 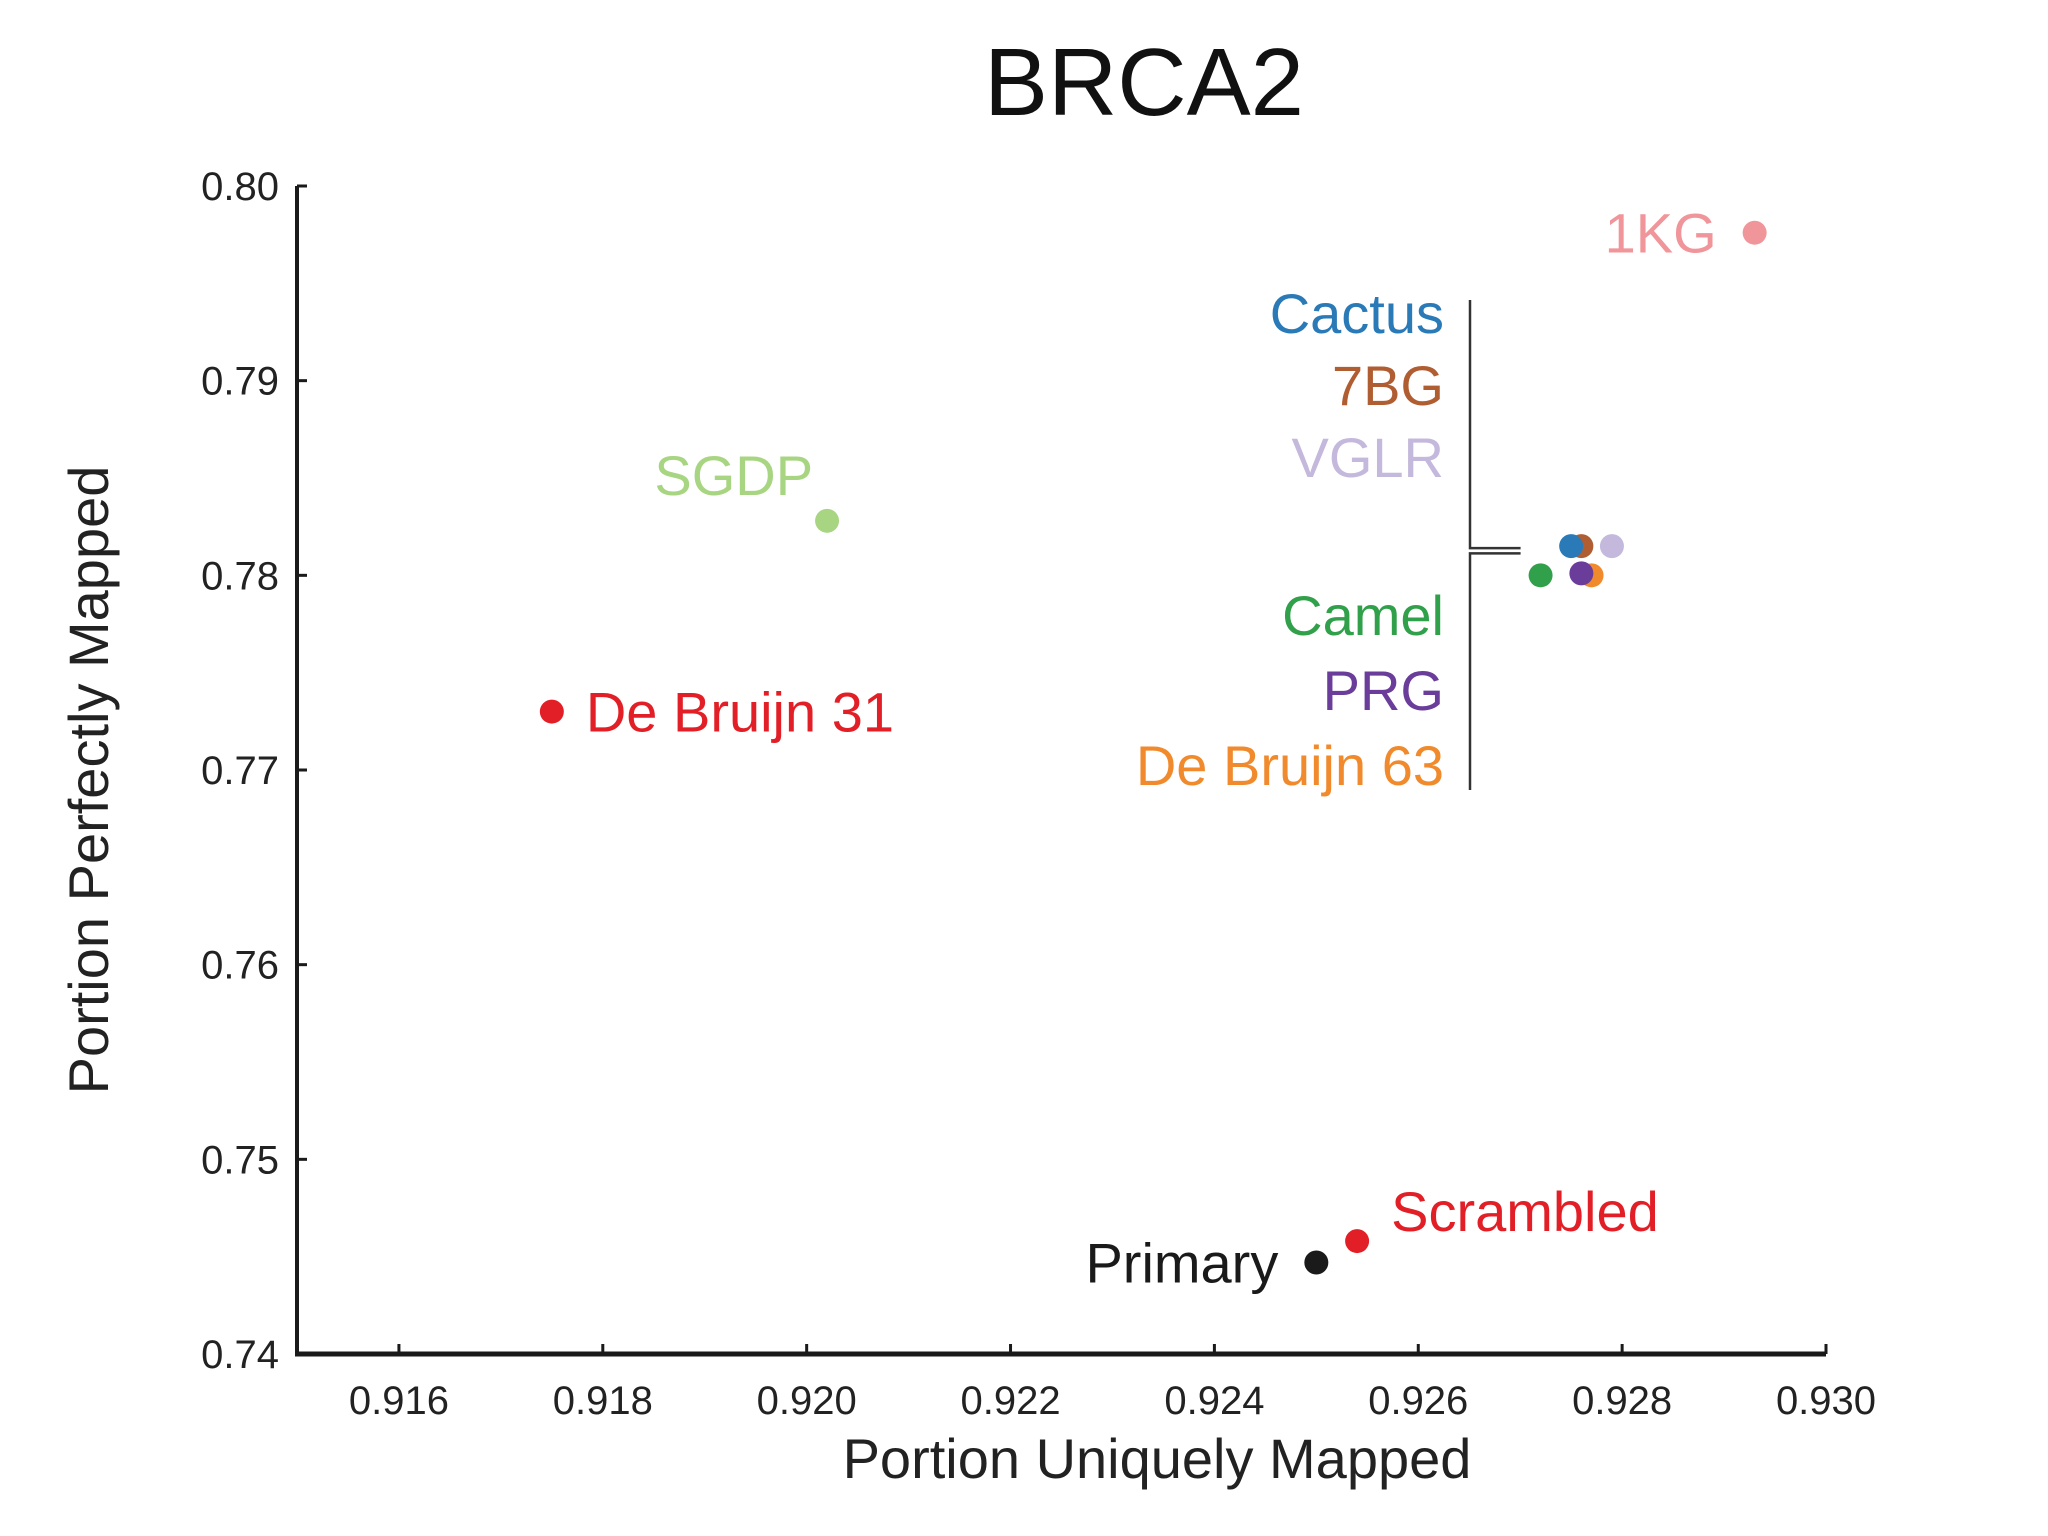 What do you see at coordinates (1181, 1263) in the screenshot?
I see `label-primary: Primary` at bounding box center [1181, 1263].